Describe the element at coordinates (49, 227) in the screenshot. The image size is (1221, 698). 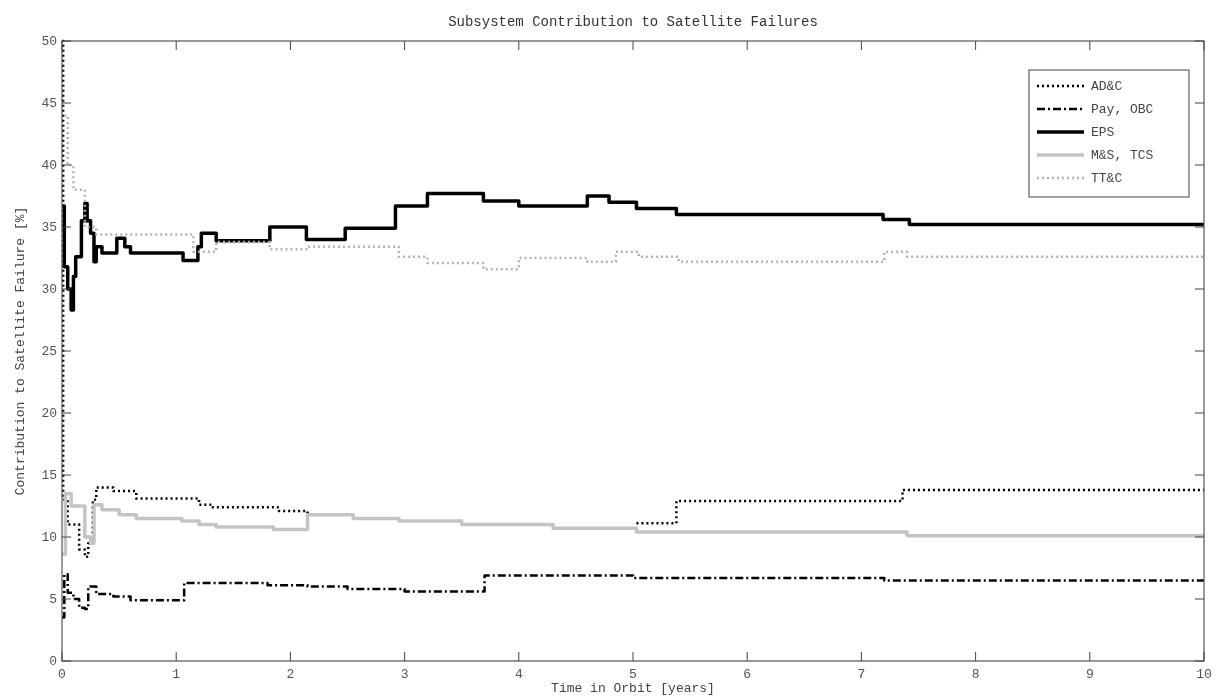
I see `y-tick-label: 35` at that location.